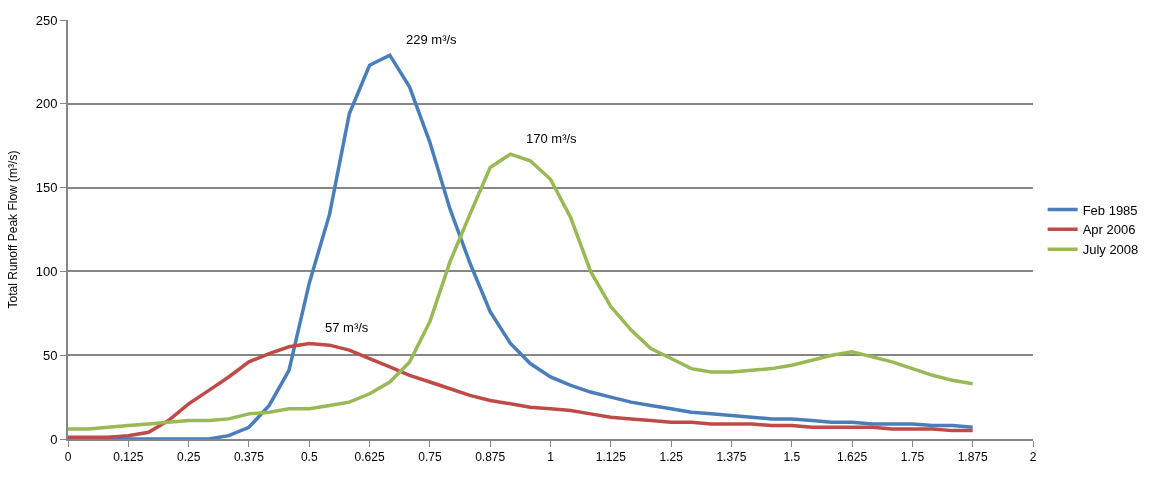  Describe the element at coordinates (611, 457) in the screenshot. I see `x-tick-label: 1.125` at that location.